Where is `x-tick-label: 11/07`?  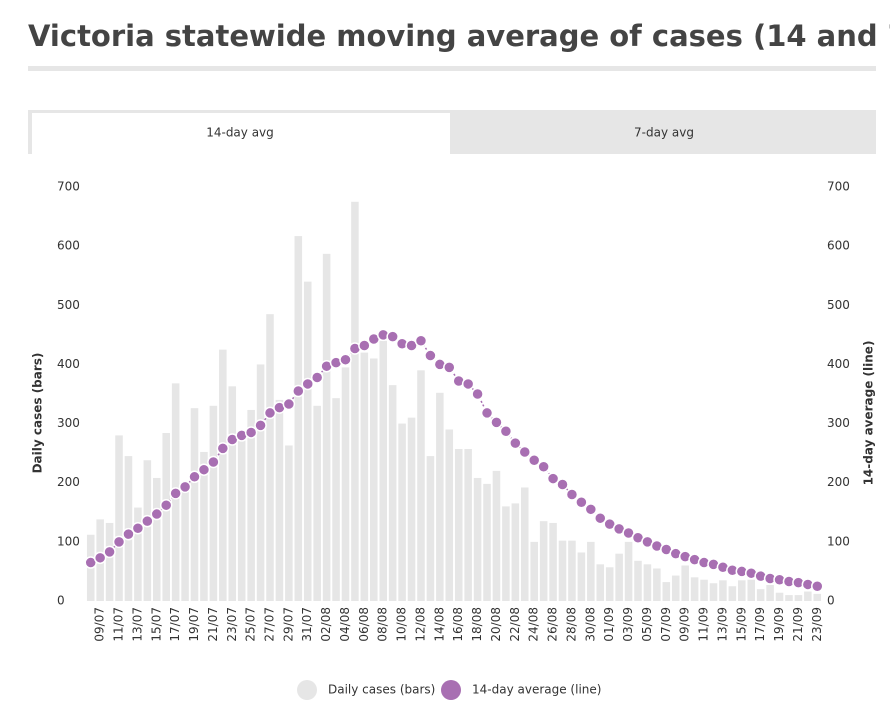
x-tick-label: 11/07 is located at coordinates (119, 624).